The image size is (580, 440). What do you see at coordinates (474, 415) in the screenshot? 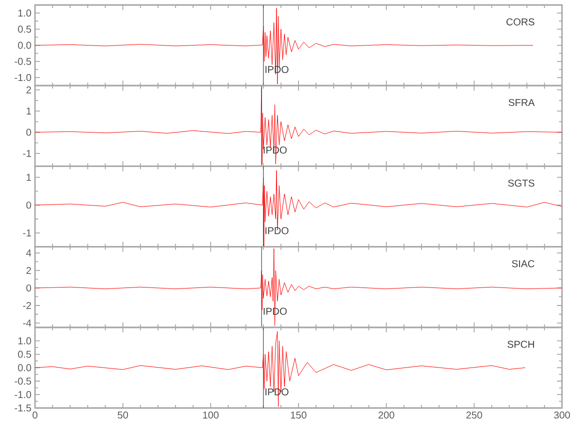
I see `x-tick-label: 250` at bounding box center [474, 415].